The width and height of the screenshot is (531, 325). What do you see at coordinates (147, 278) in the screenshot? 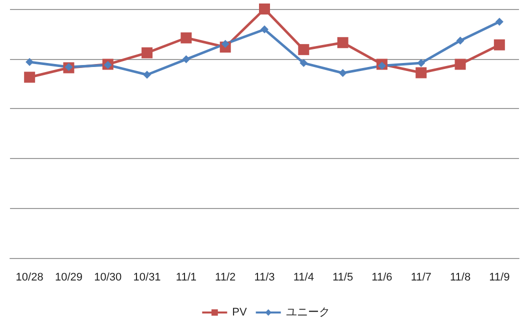
I see `x-tick-label: 10/31` at bounding box center [147, 278].